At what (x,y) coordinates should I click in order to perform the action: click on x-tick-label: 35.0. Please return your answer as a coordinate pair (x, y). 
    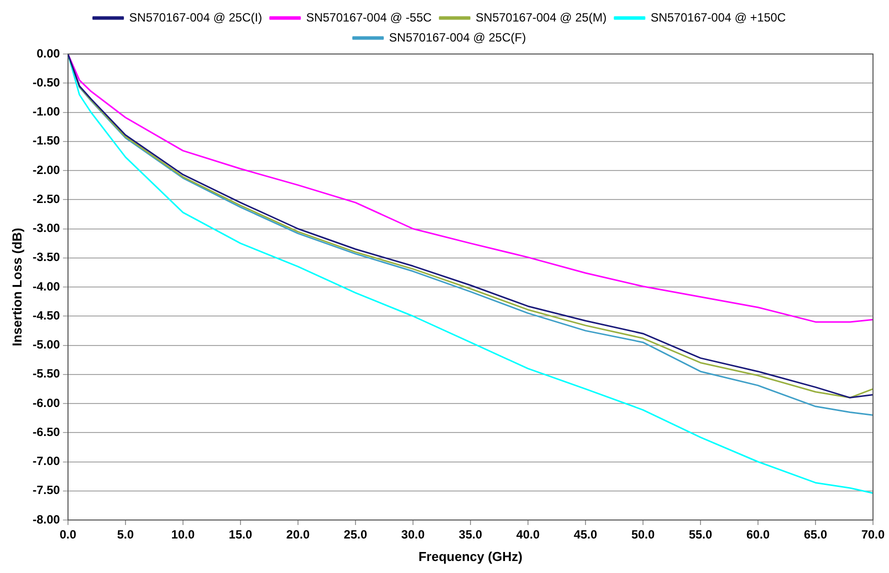
    Looking at the image, I should click on (470, 535).